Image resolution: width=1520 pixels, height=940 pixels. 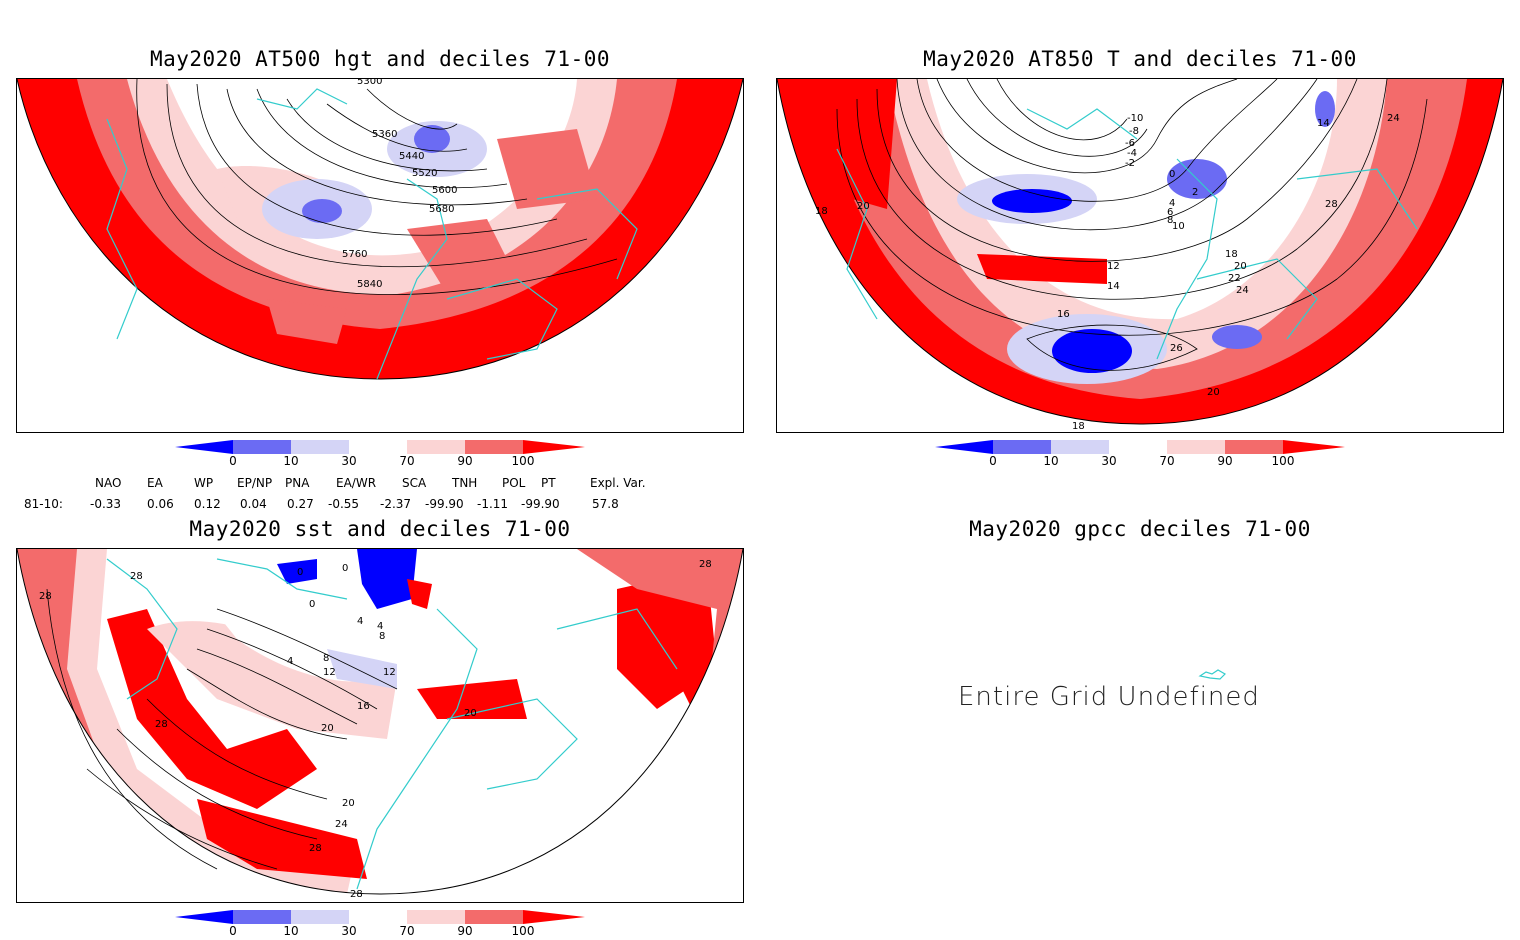 I want to click on index-value: -1.11, so click(x=493, y=504).